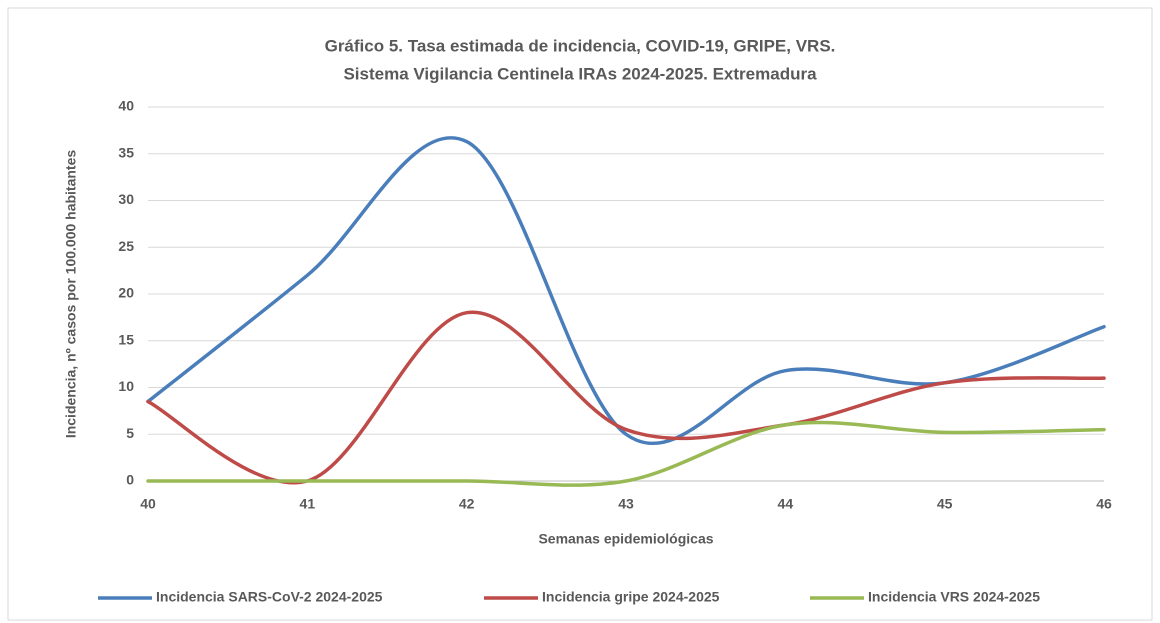  Describe the element at coordinates (626, 504) in the screenshot. I see `x-tick-label: 43` at that location.